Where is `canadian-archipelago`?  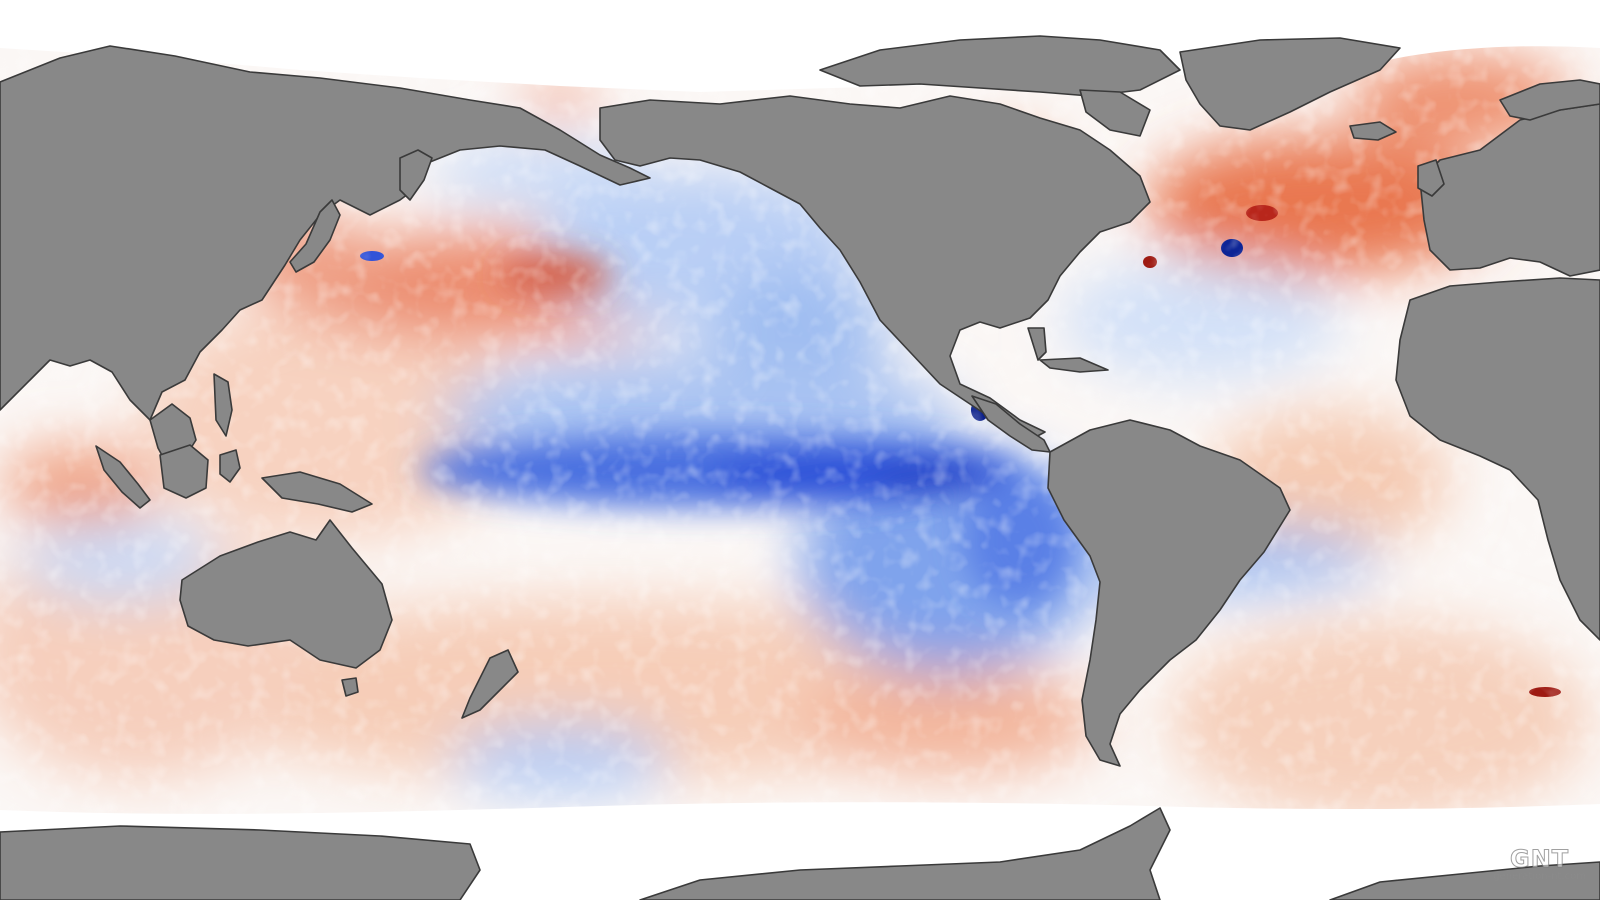 canadian-archipelago is located at coordinates (1000, 66).